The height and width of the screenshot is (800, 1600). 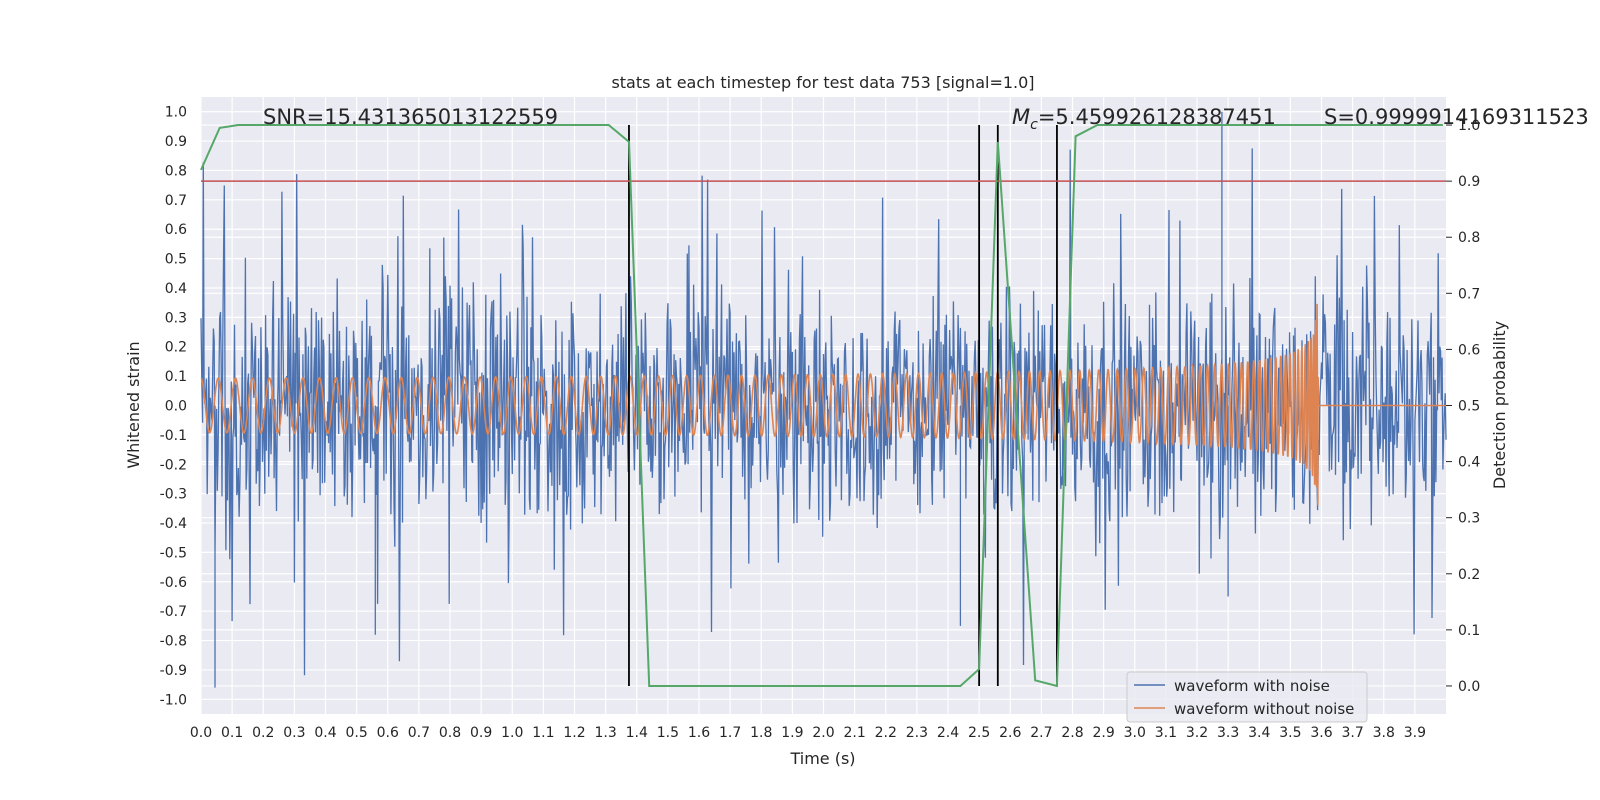 What do you see at coordinates (1469, 294) in the screenshot?
I see `right-y-tick-label: 0.7` at bounding box center [1469, 294].